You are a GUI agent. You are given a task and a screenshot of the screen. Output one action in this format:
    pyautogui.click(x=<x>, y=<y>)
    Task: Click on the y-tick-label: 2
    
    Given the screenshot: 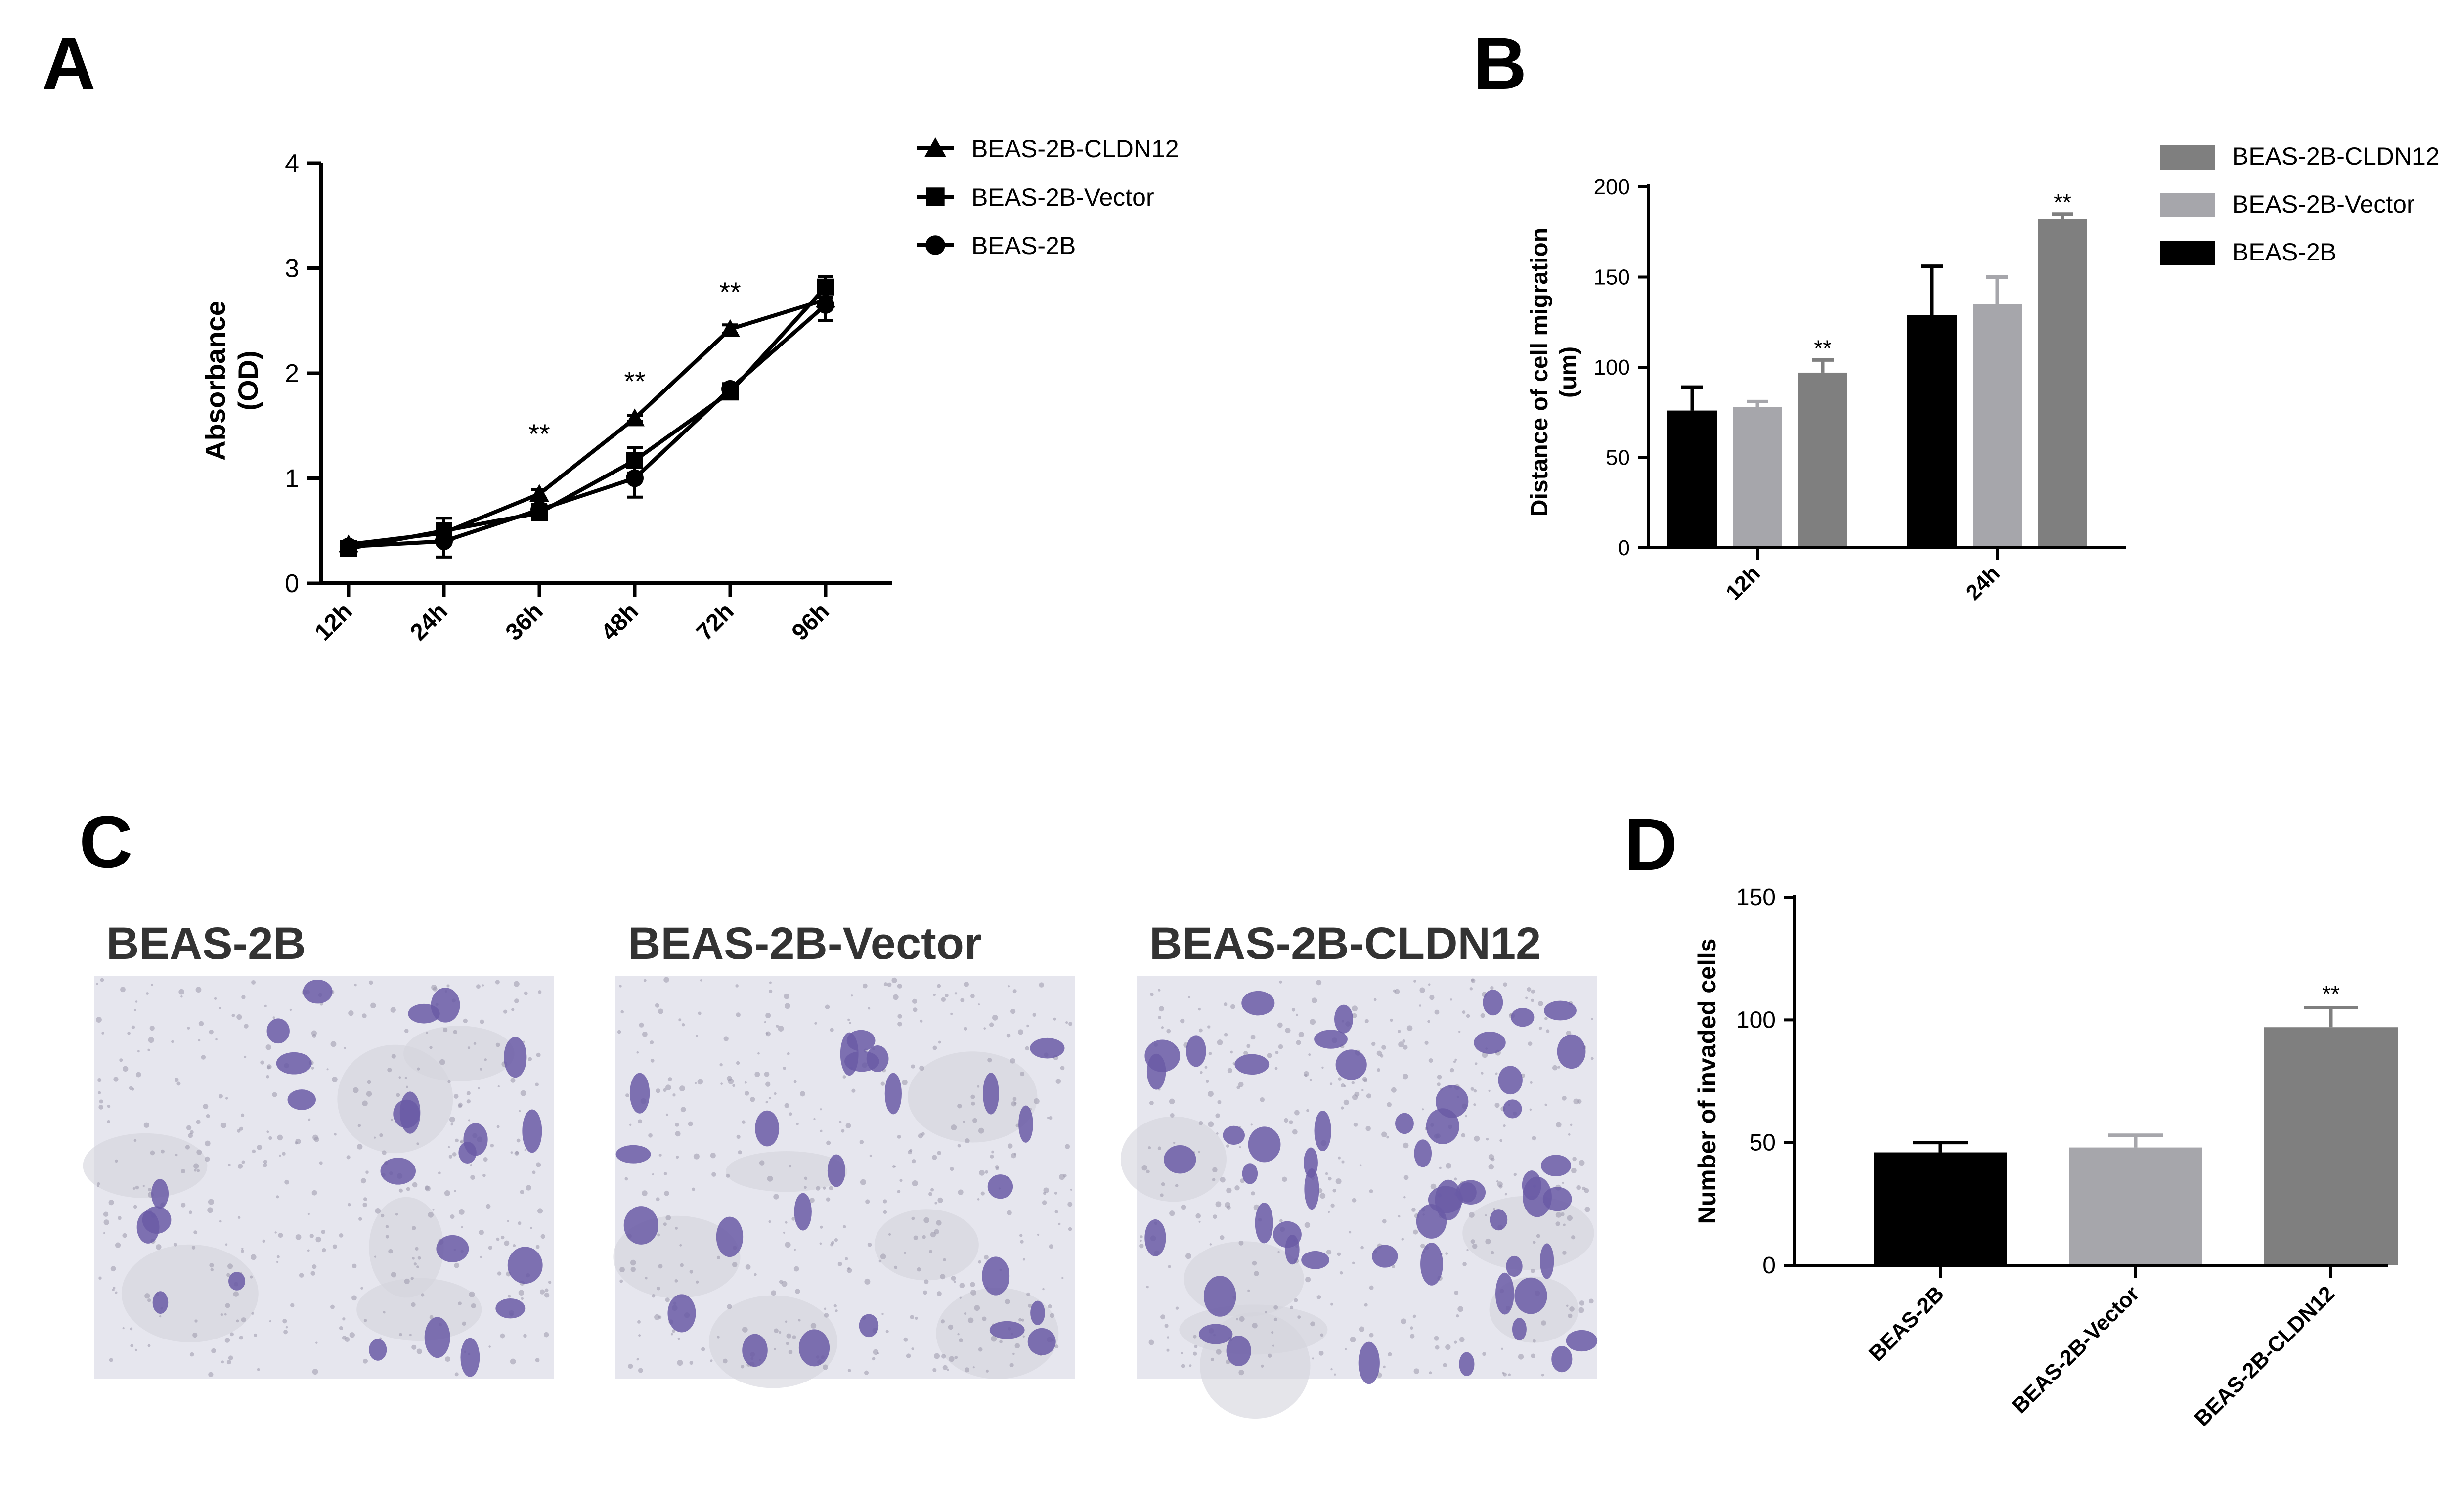 What is the action you would take?
    pyautogui.click(x=292, y=374)
    